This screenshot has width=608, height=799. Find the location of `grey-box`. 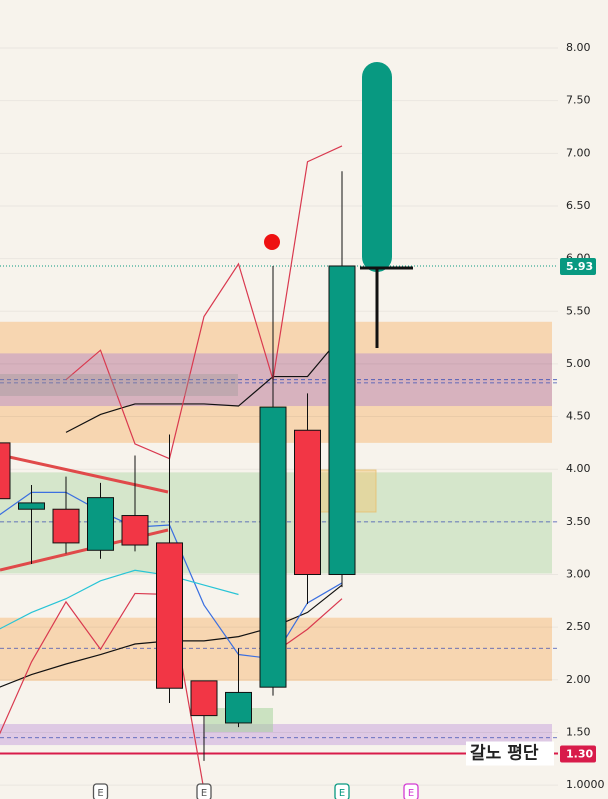

grey-box is located at coordinates (119, 385).